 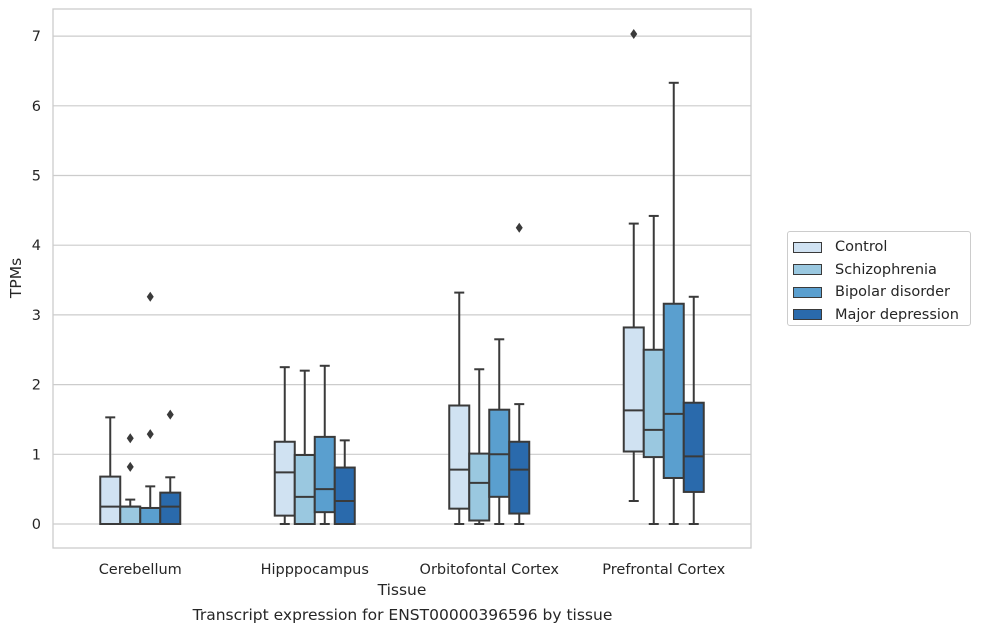 What do you see at coordinates (861, 247) in the screenshot?
I see `legend-label: Control` at bounding box center [861, 247].